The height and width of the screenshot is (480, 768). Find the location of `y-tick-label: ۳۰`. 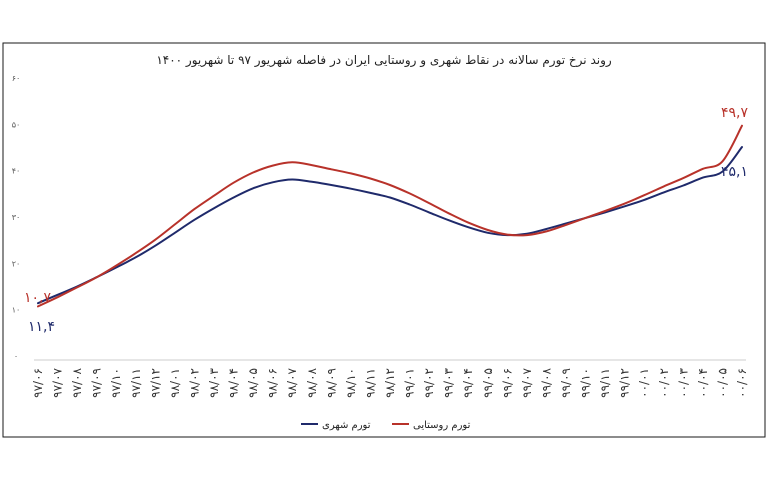

y-tick-label: ۳۰ is located at coordinates (16, 217).